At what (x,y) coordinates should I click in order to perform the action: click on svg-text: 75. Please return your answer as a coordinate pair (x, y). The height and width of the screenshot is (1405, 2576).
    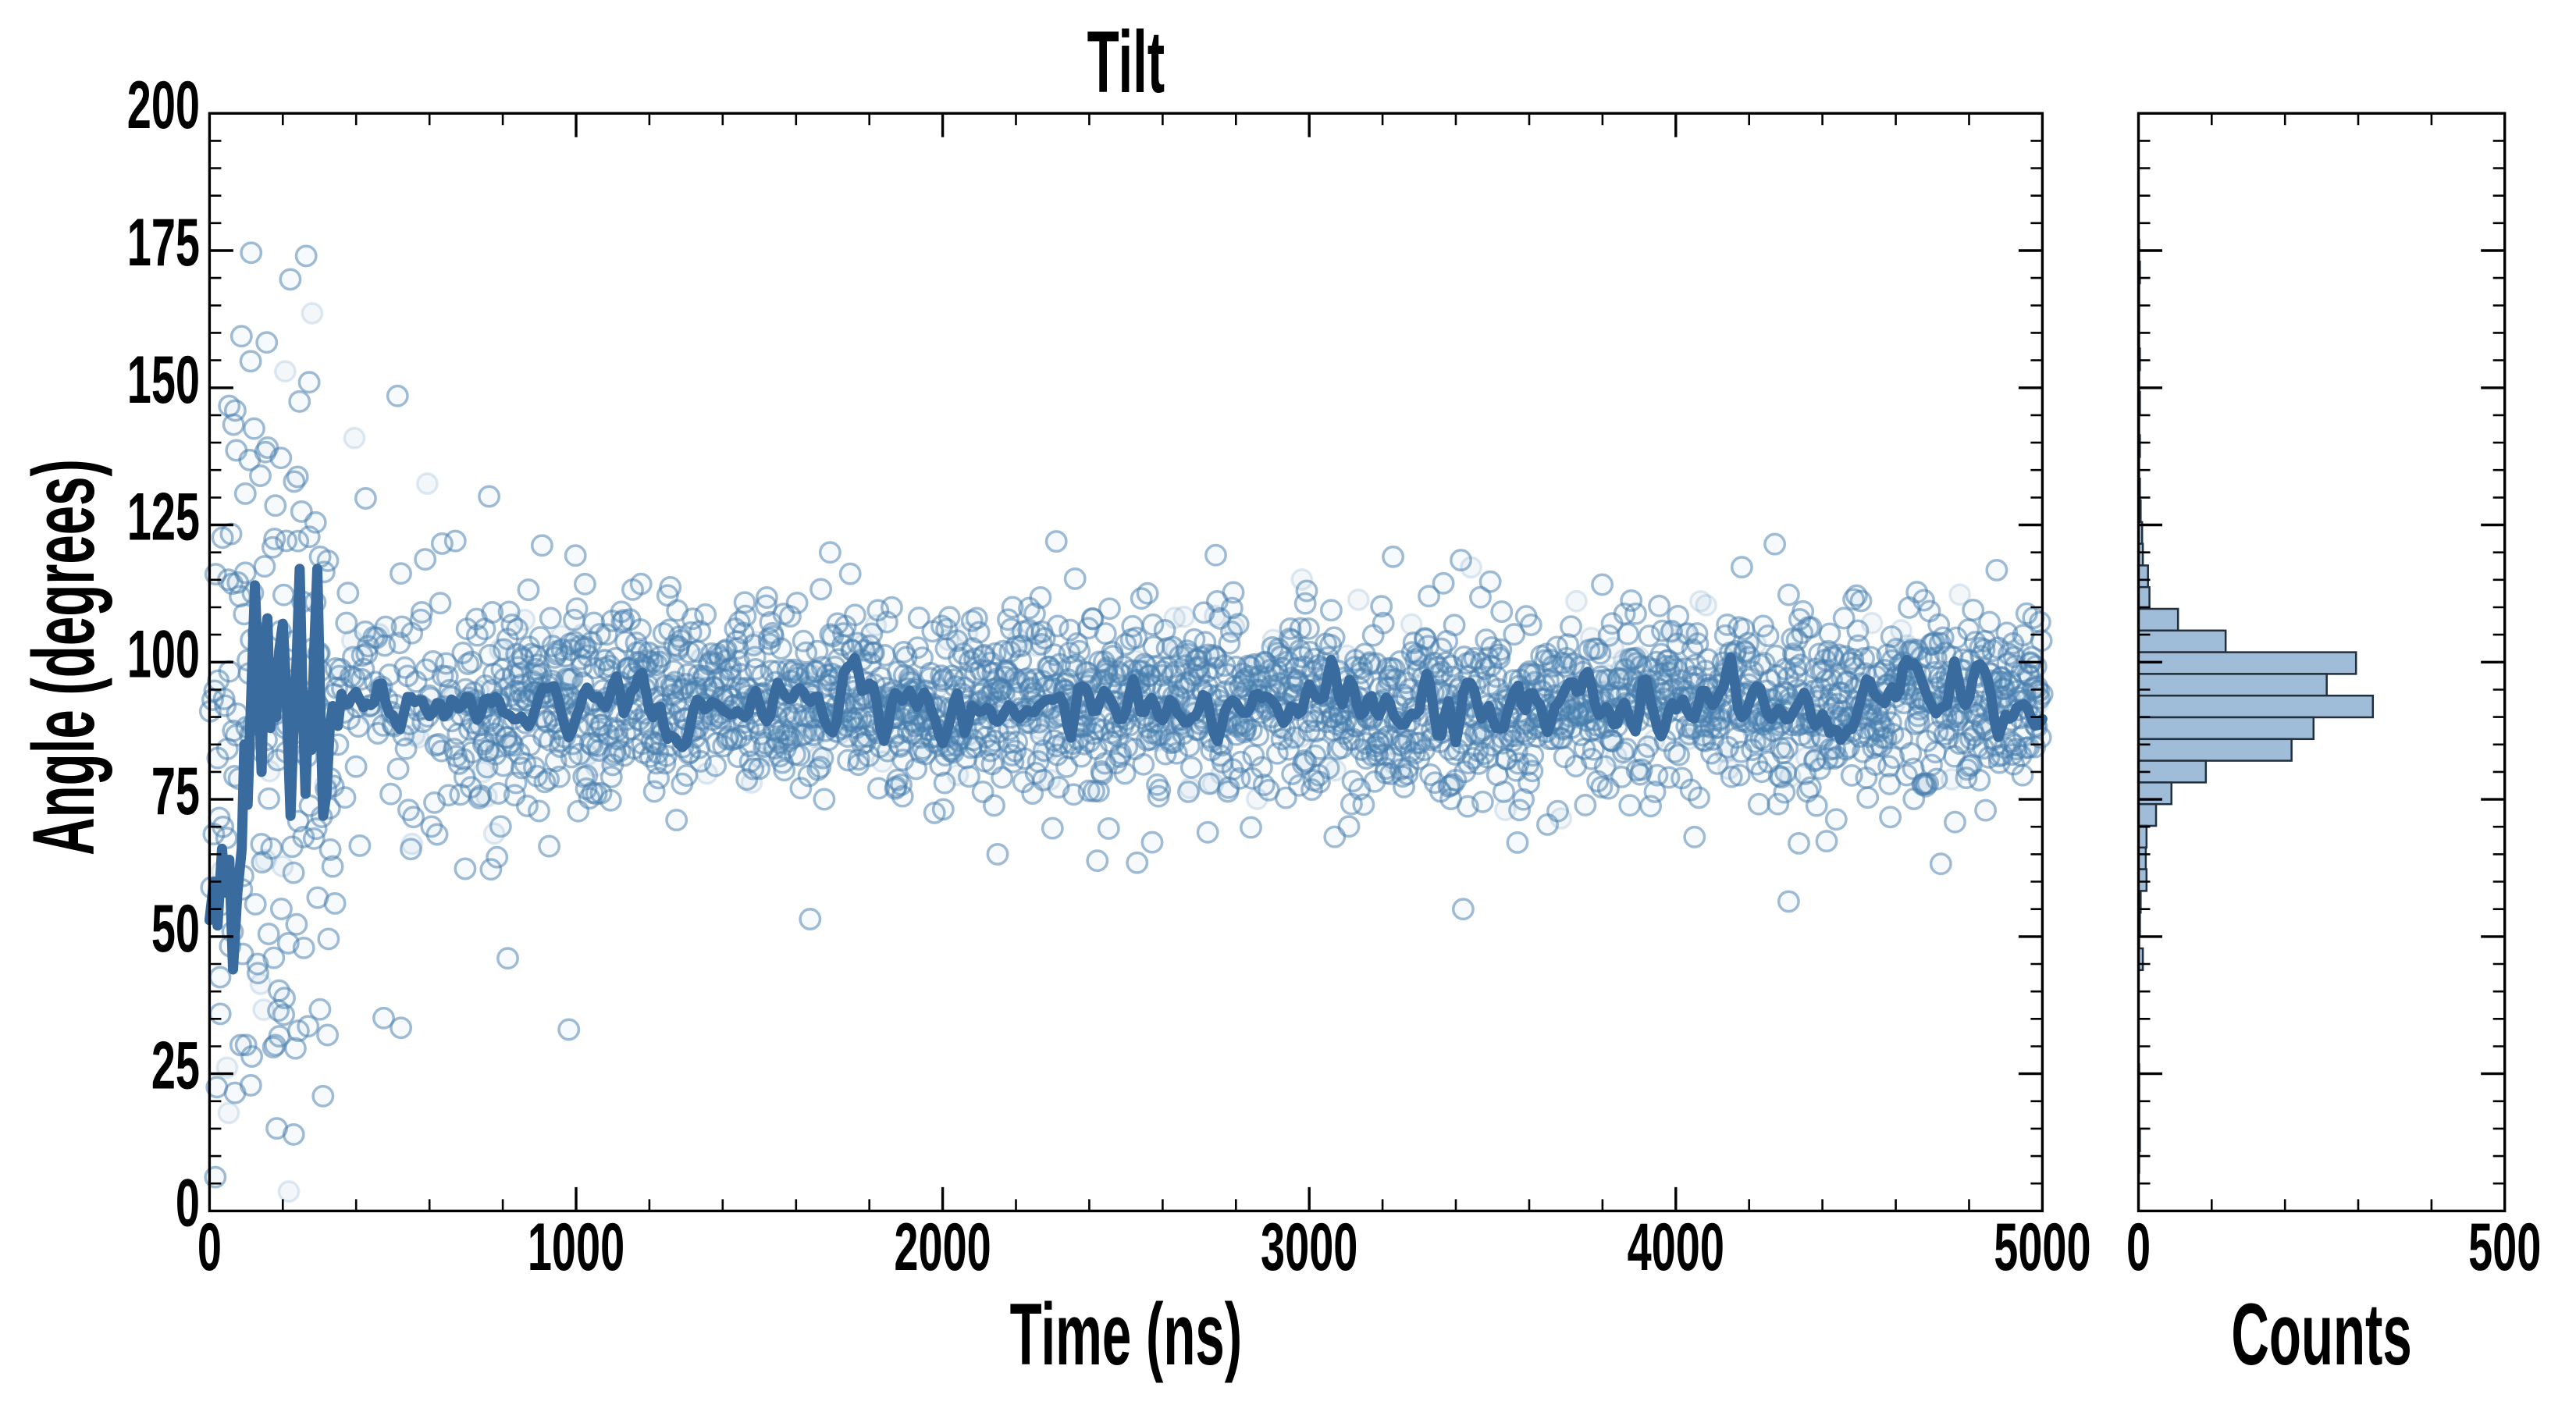
    Looking at the image, I should click on (175, 791).